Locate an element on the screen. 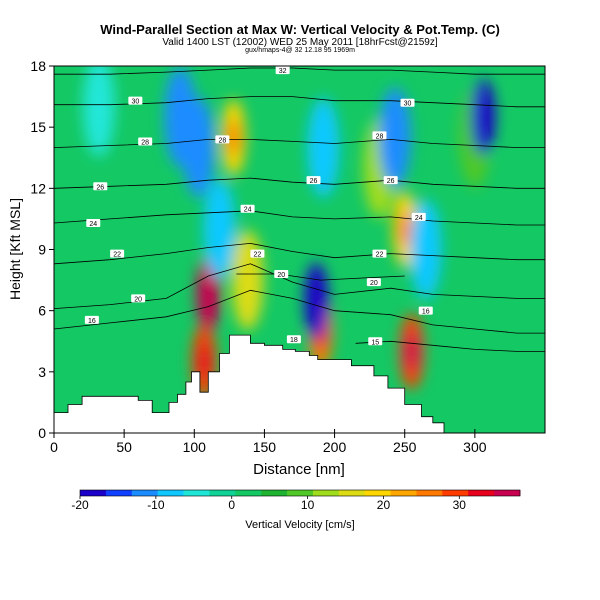  y-axis-label: Height [Kft MSL] is located at coordinates (15, 249).